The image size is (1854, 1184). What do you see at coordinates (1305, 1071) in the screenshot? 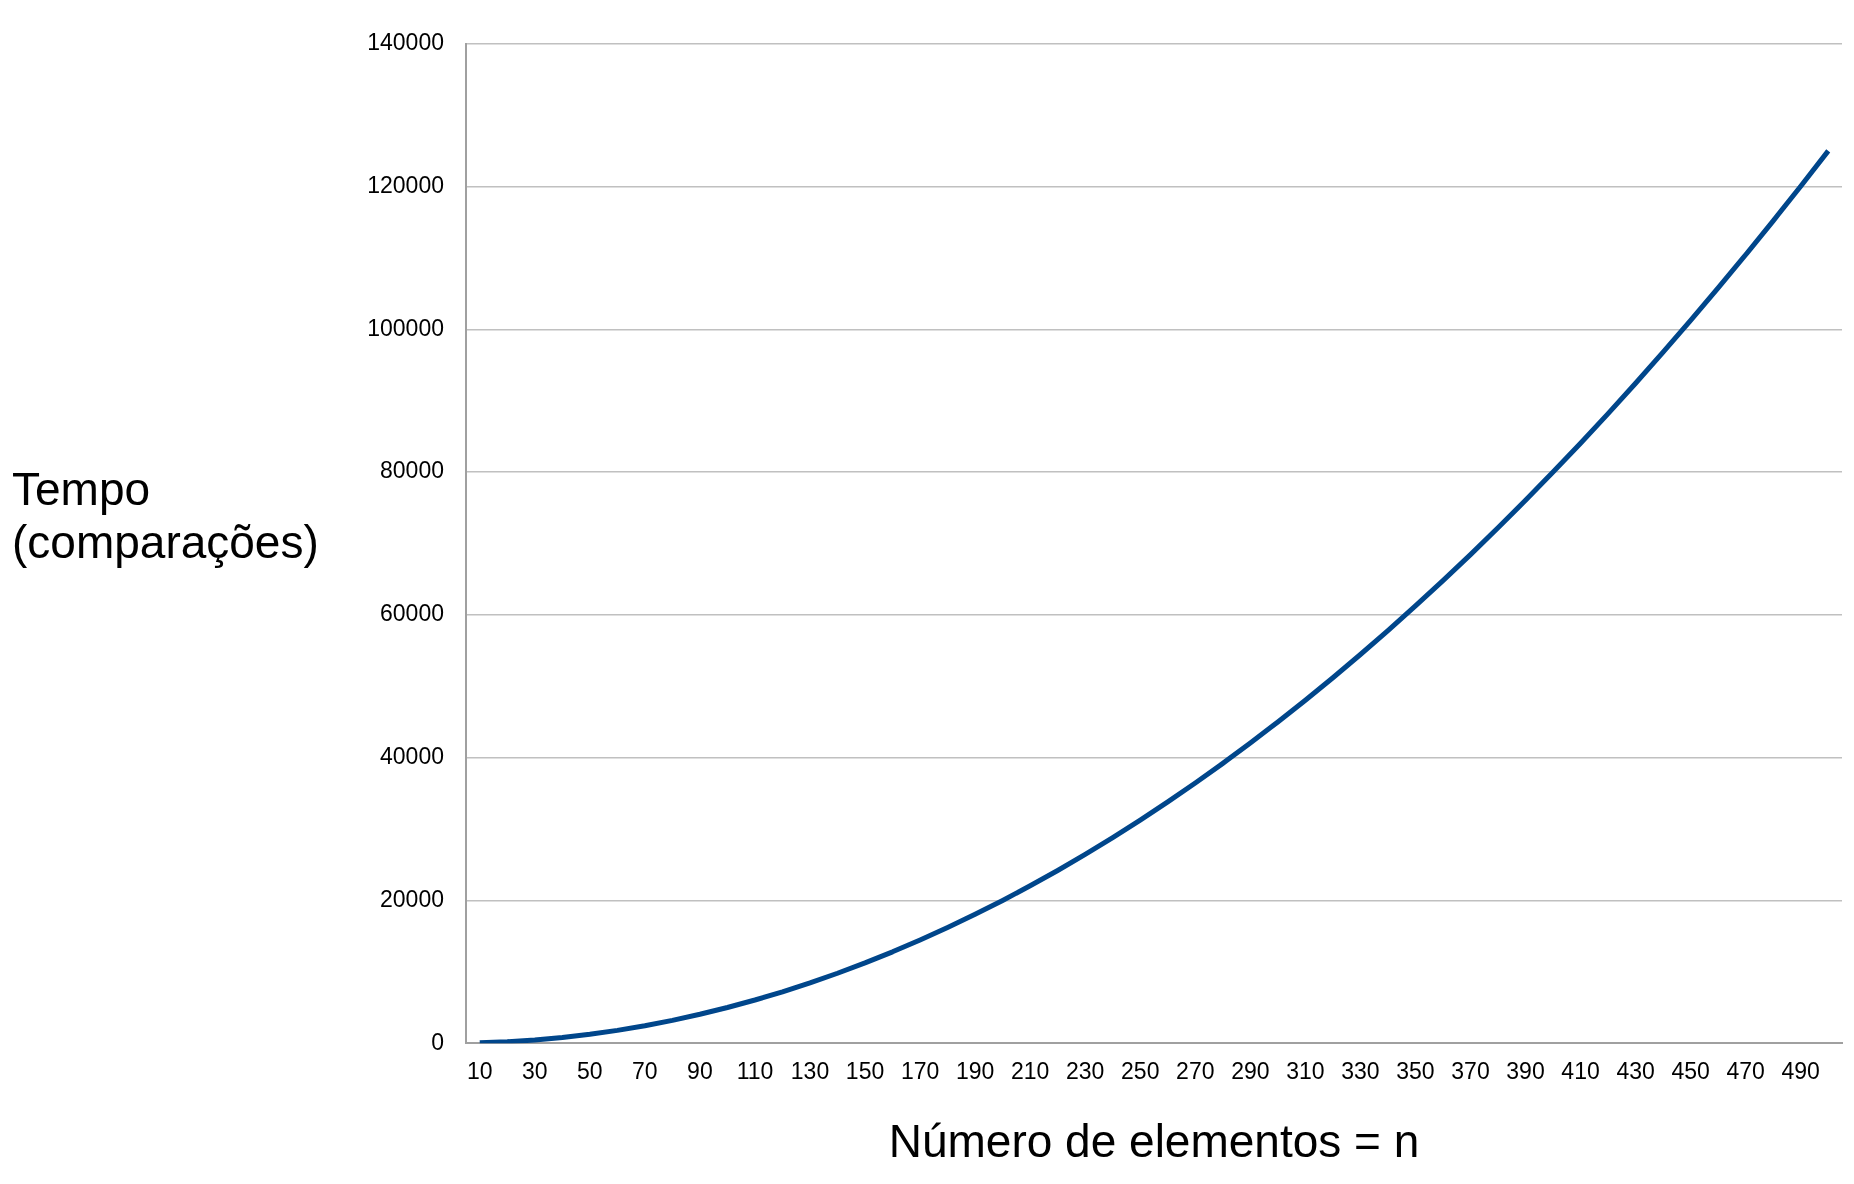
I see `x-tick-label: 310` at bounding box center [1305, 1071].